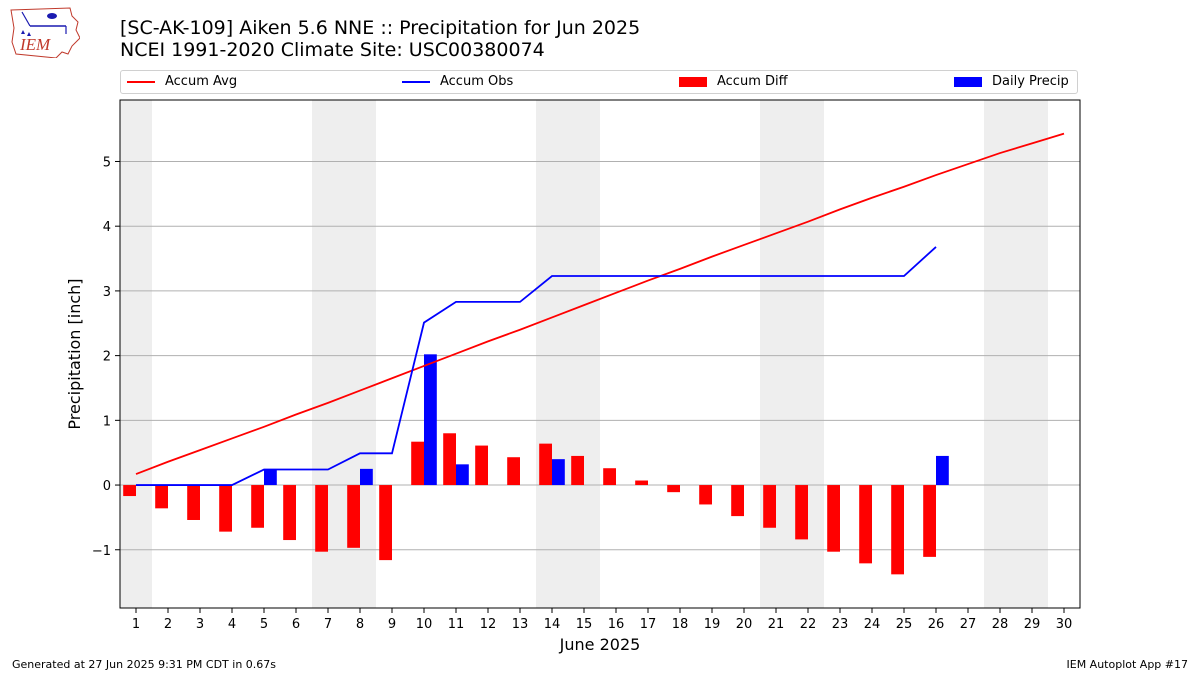 This screenshot has width=1200, height=675. I want to click on iem-logo: IEM, so click(45, 32).